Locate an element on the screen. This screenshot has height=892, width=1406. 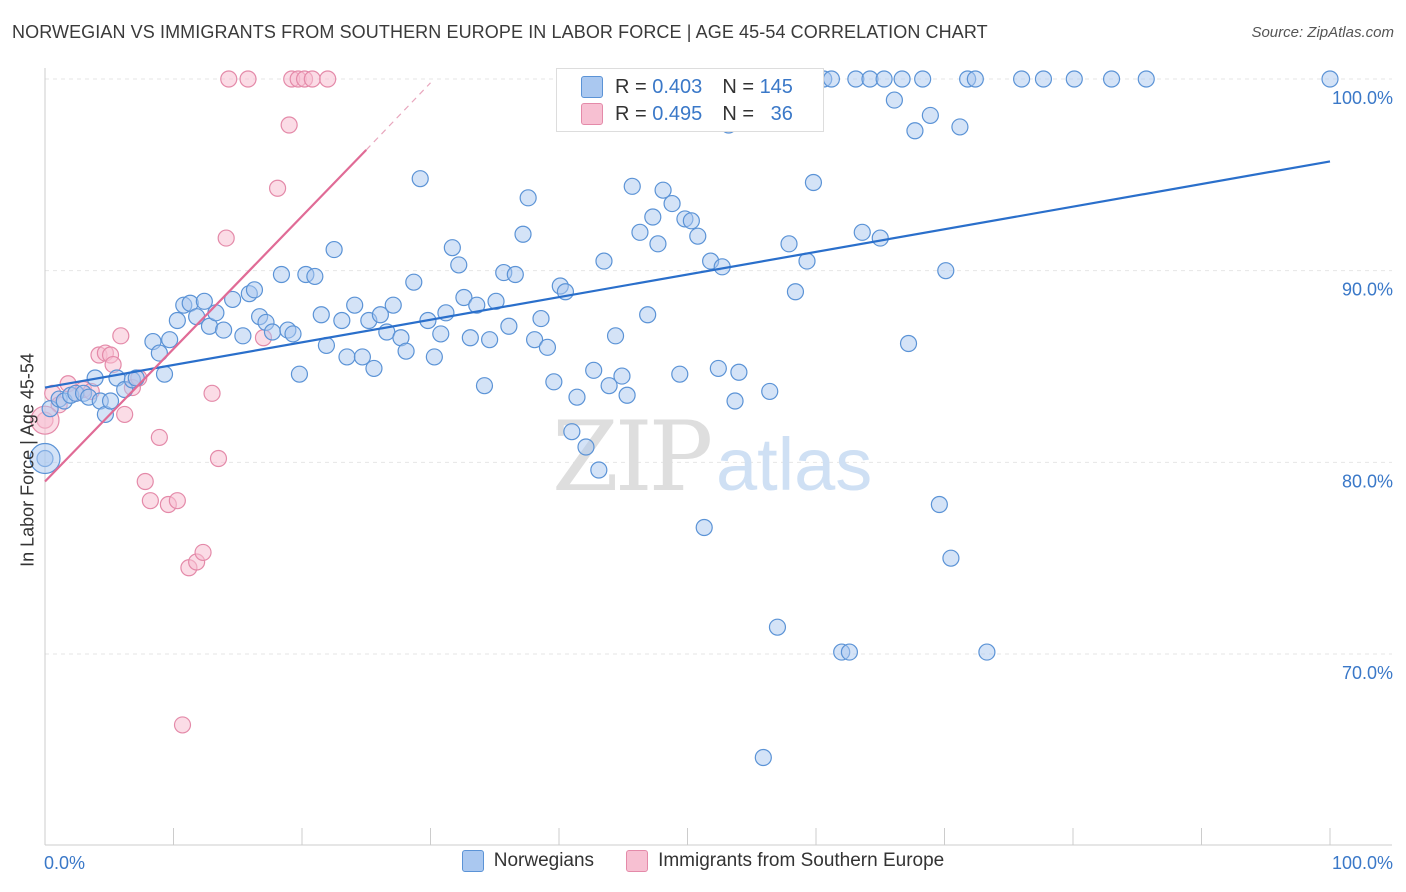
point-norwegians-large is located at coordinates (45, 458).